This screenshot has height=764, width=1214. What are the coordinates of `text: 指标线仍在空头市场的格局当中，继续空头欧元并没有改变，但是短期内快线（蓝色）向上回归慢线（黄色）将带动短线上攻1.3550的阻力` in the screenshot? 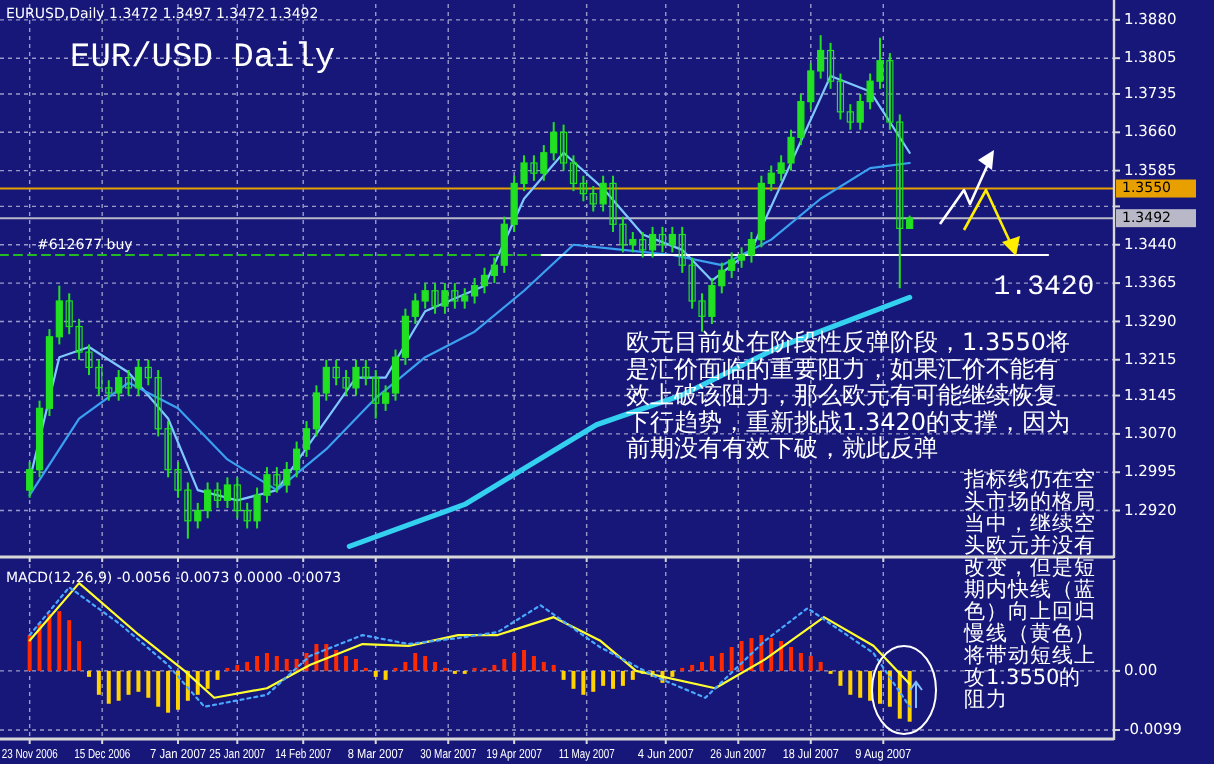 It's located at (1030, 590).